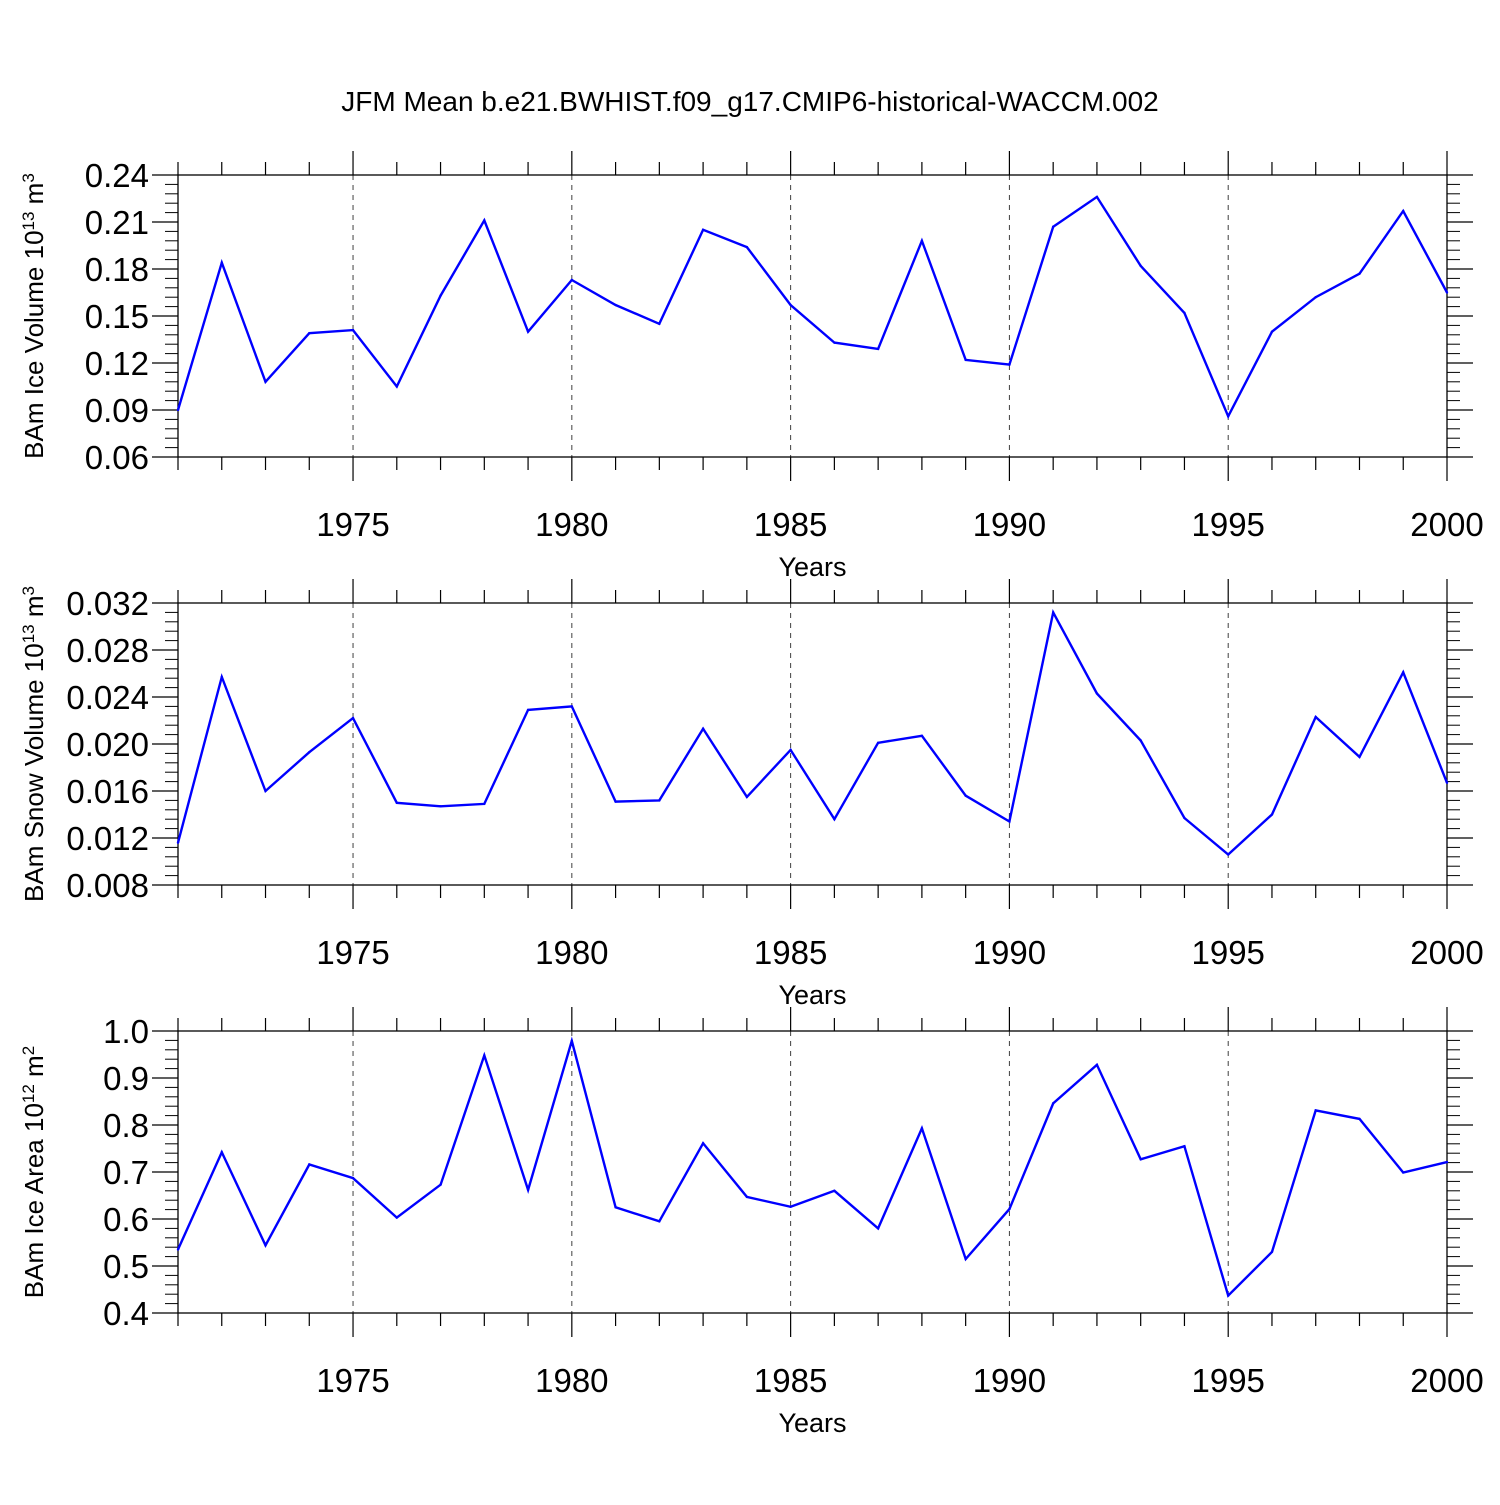 This screenshot has width=1500, height=1505. Describe the element at coordinates (107, 603) in the screenshot. I see `y-tick-label: 0.032` at that location.